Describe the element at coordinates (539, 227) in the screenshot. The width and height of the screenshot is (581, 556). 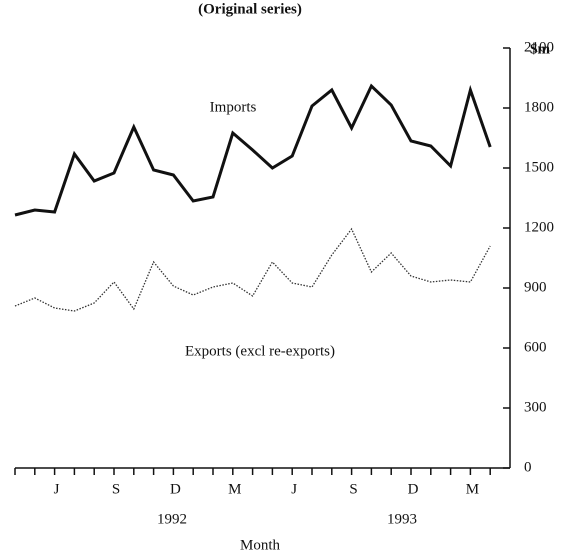
I see `y-tick-label: 1200` at that location.